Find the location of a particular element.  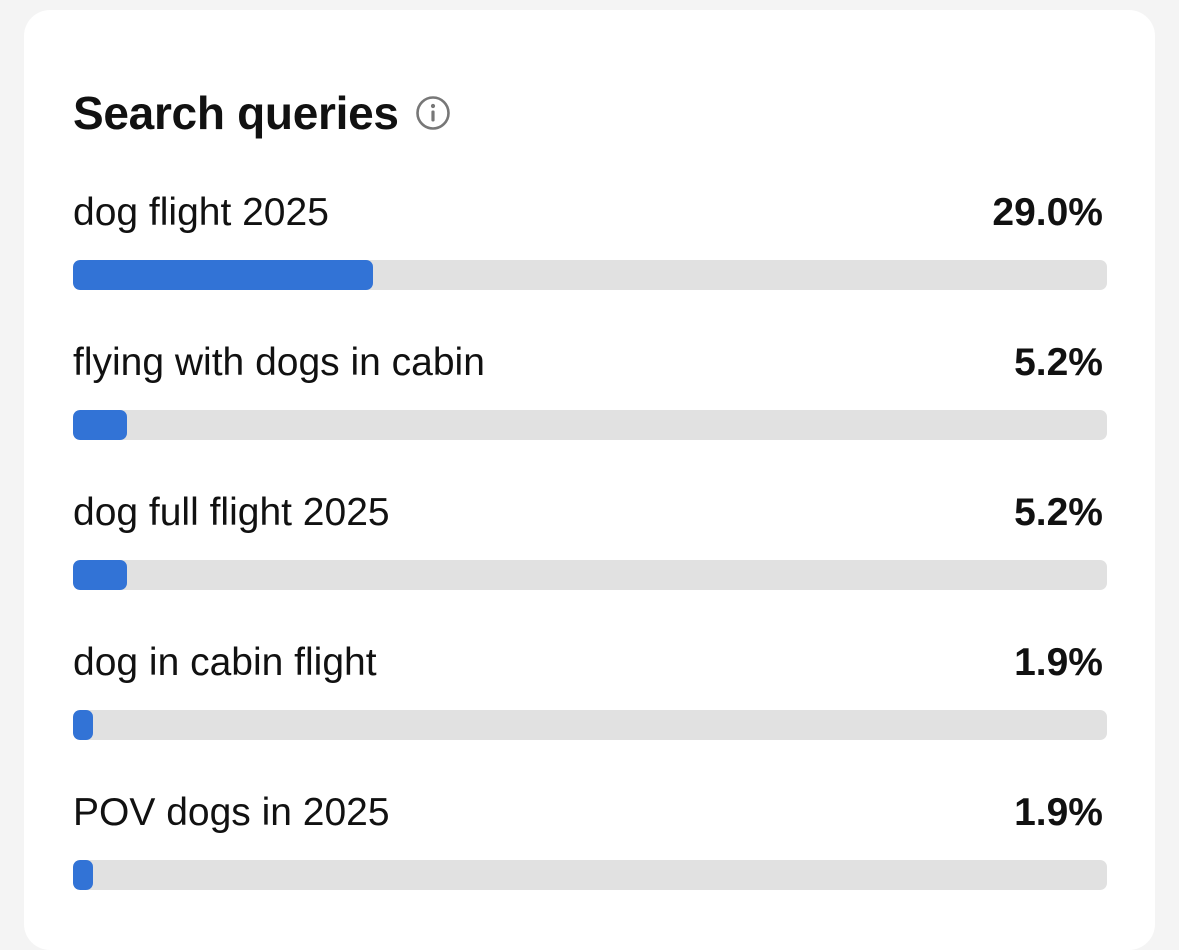

query-percent: 29.0% is located at coordinates (1047, 212).